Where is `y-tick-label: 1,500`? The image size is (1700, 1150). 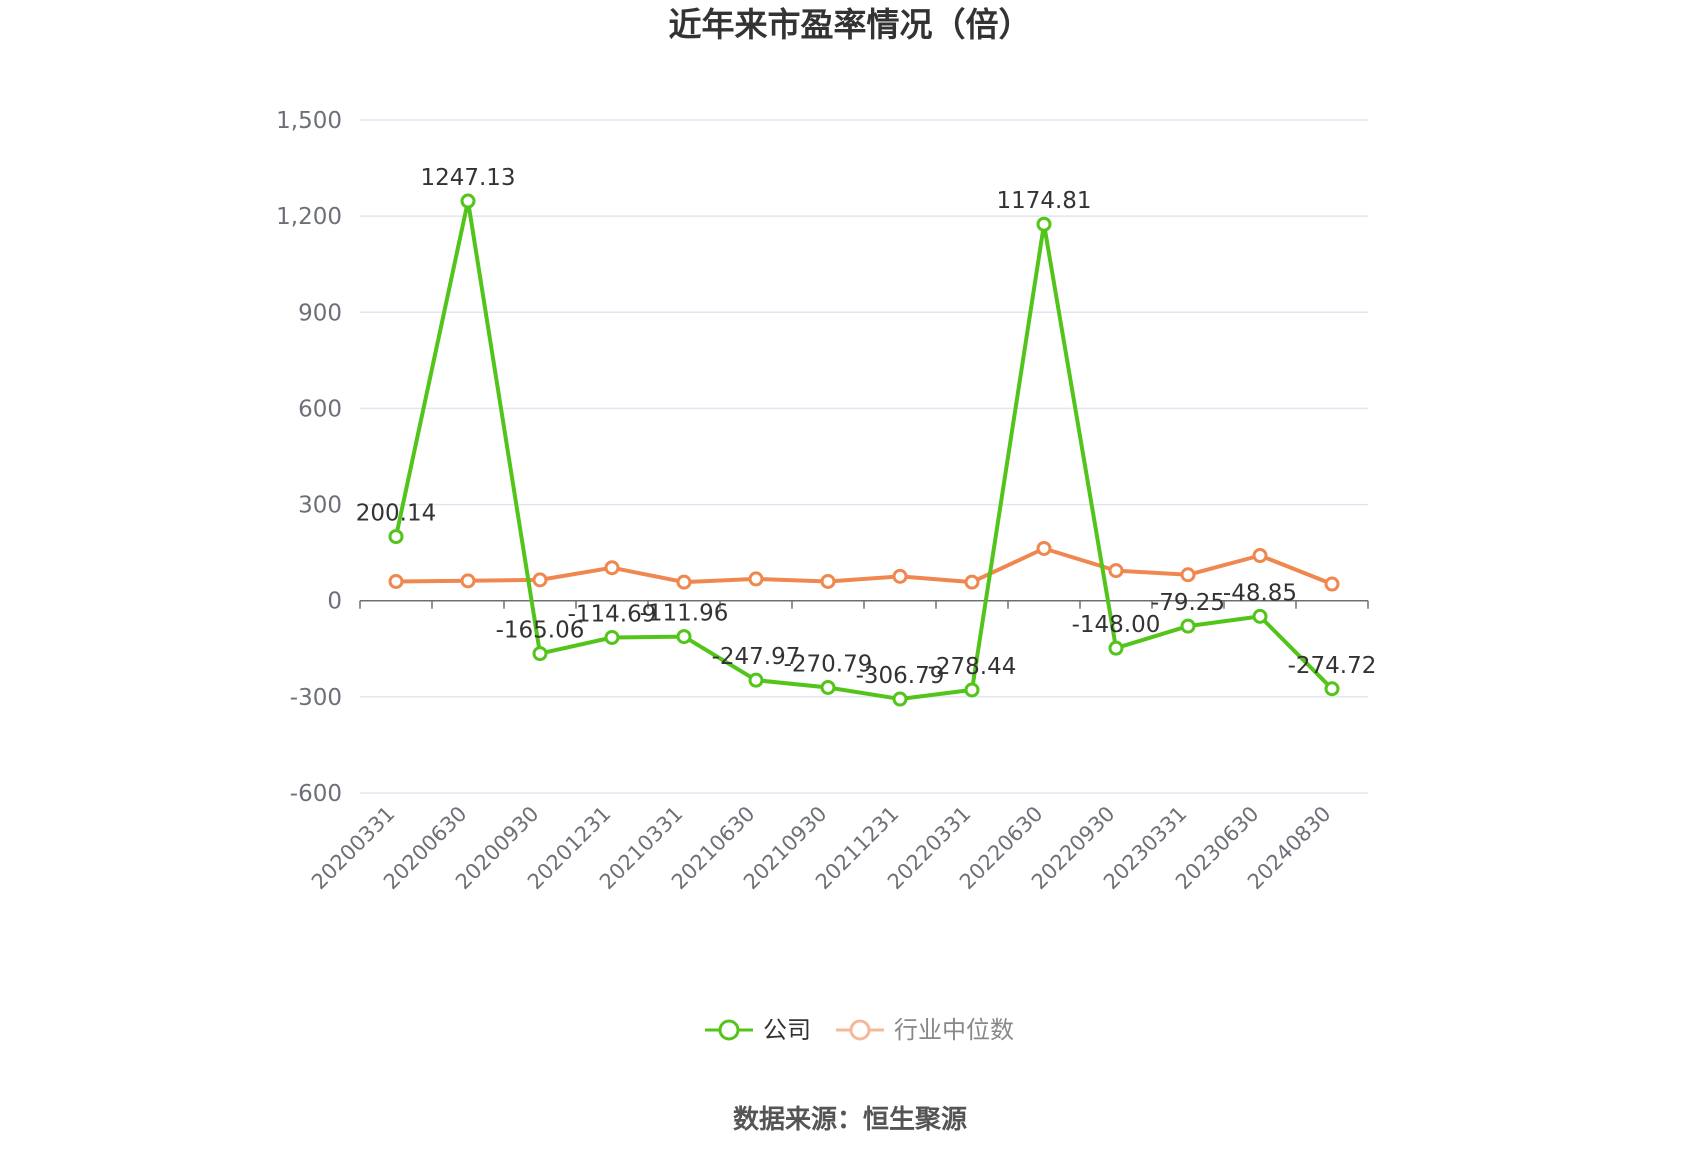
y-tick-label: 1,500 is located at coordinates (309, 121).